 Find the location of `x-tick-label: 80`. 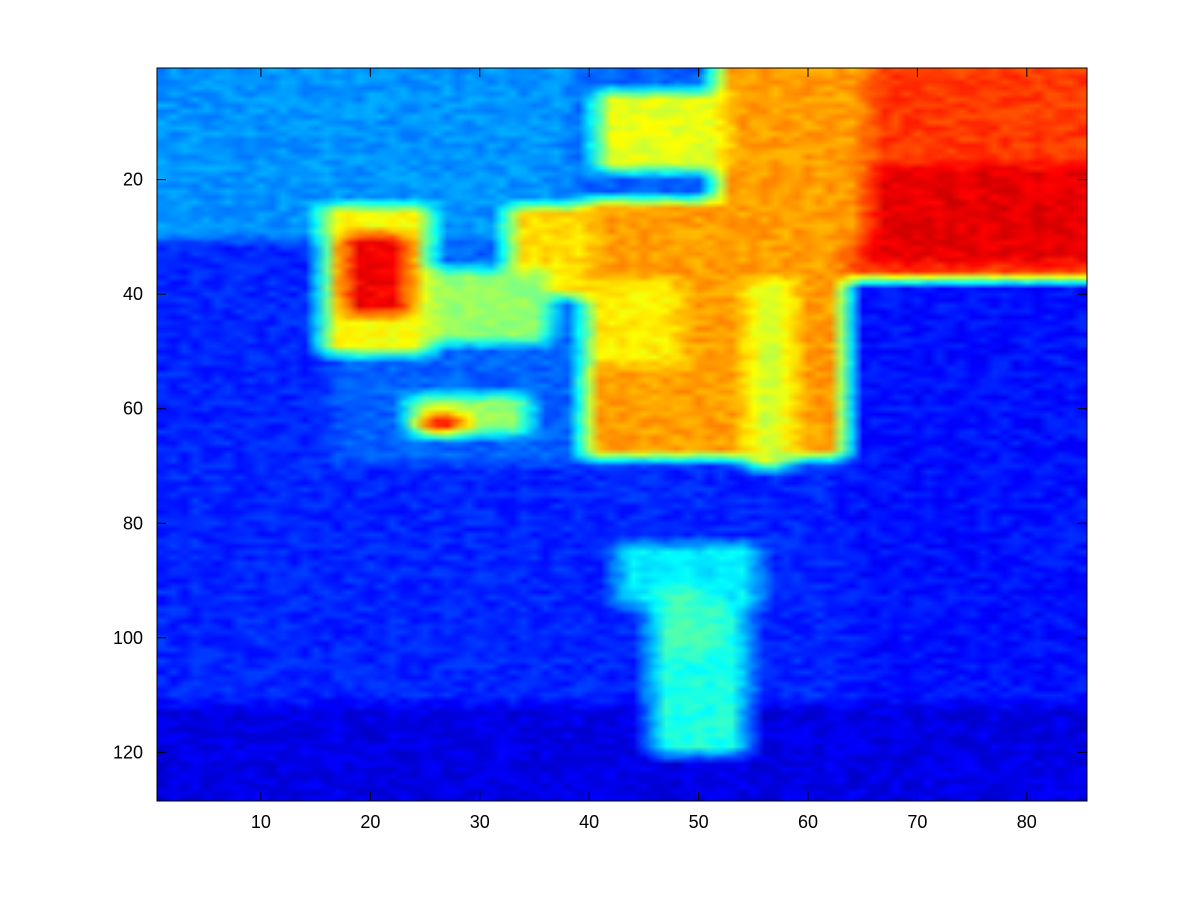

x-tick-label: 80 is located at coordinates (1027, 822).